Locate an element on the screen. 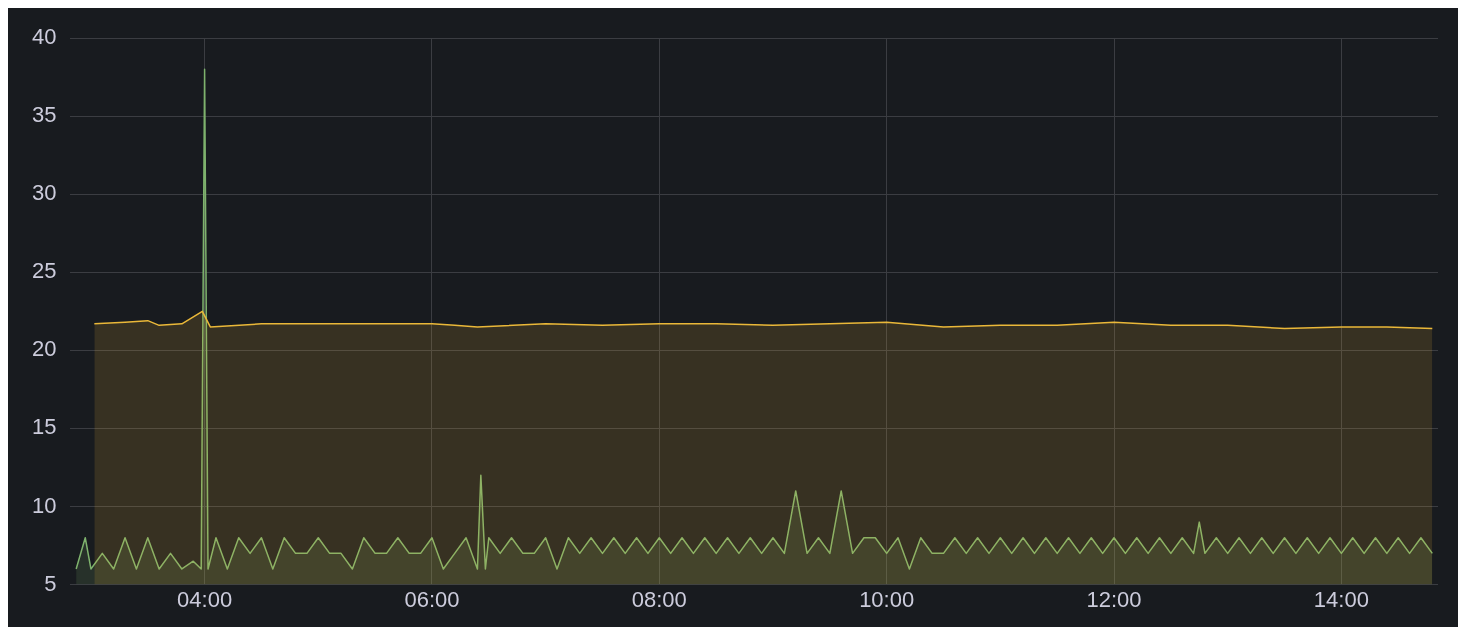  x-tick-label: 08:00 is located at coordinates (659, 599).